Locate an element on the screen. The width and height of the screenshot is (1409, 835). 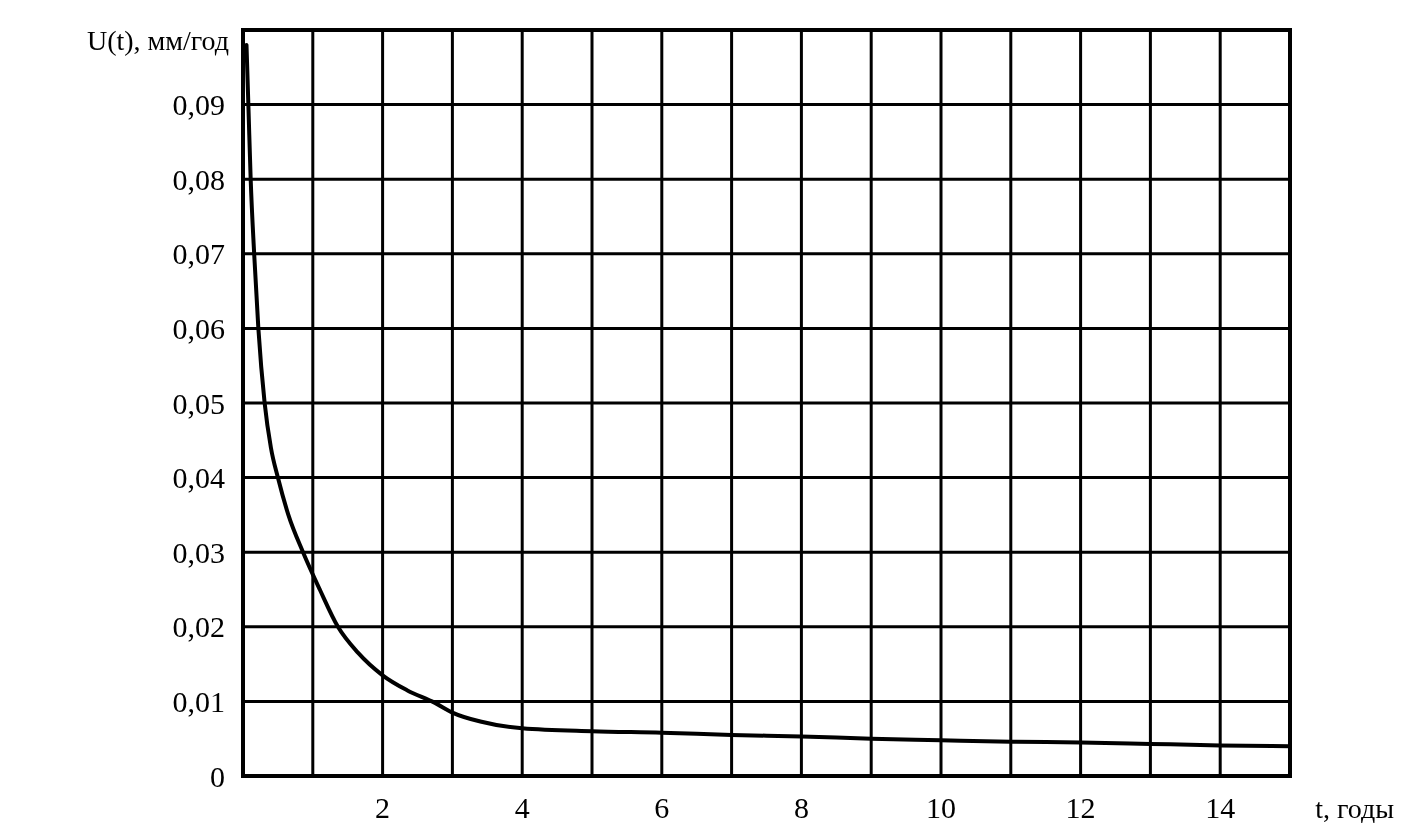
y-tick-label: 0,02 is located at coordinates (198, 627).